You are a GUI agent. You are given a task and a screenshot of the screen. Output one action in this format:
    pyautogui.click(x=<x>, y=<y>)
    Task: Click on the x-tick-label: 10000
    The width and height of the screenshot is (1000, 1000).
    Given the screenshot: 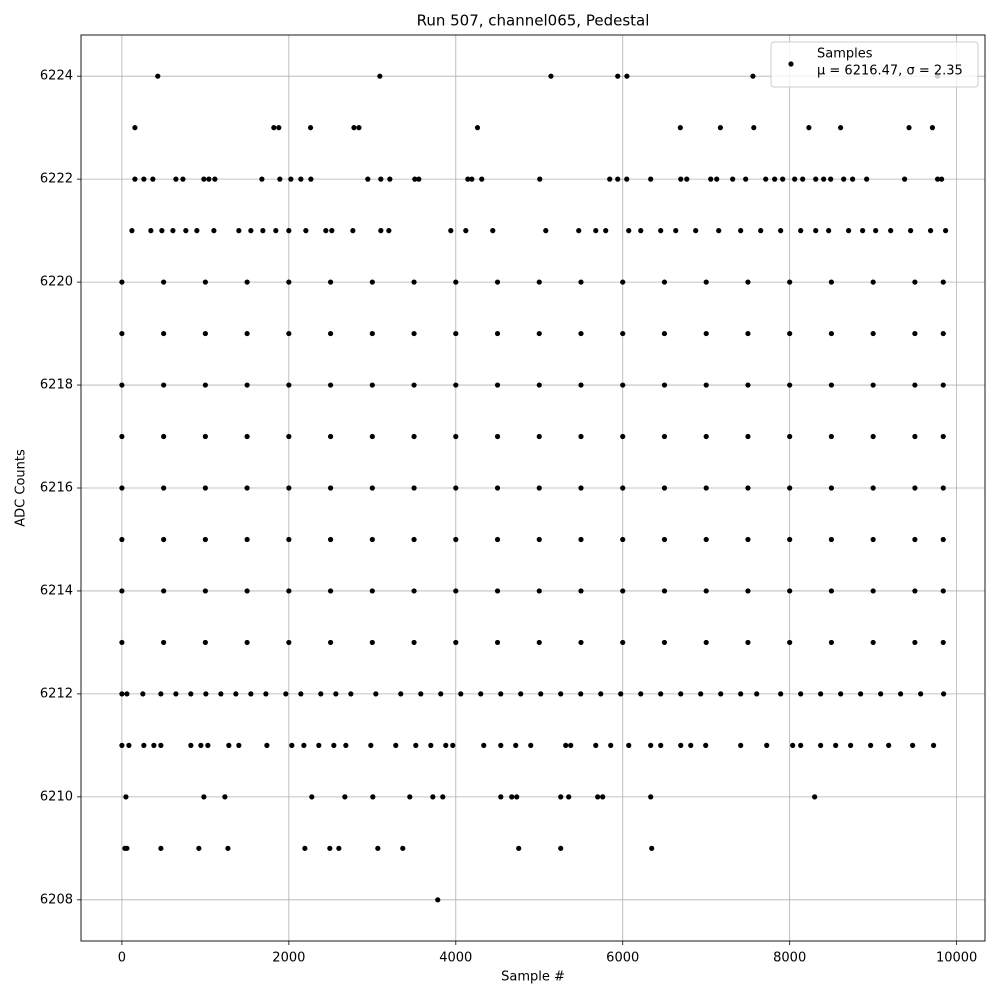 What is the action you would take?
    pyautogui.click(x=956, y=958)
    